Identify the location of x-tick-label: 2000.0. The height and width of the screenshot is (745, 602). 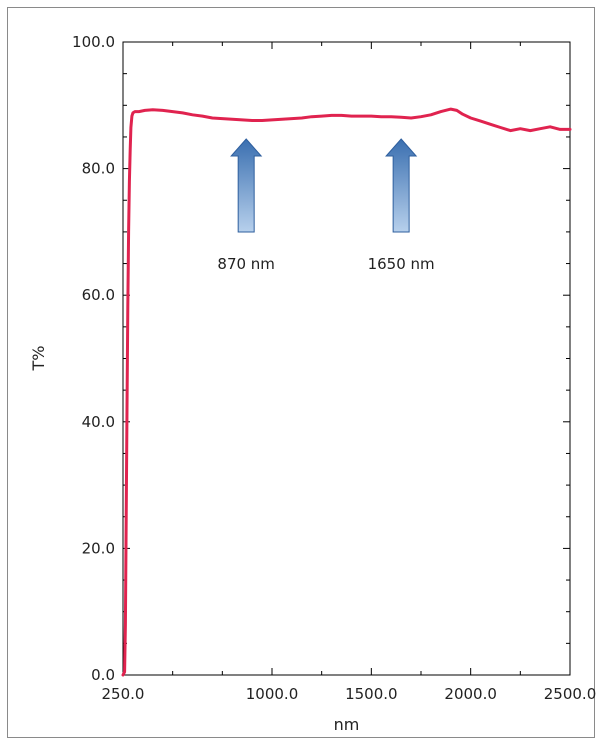
(470, 694).